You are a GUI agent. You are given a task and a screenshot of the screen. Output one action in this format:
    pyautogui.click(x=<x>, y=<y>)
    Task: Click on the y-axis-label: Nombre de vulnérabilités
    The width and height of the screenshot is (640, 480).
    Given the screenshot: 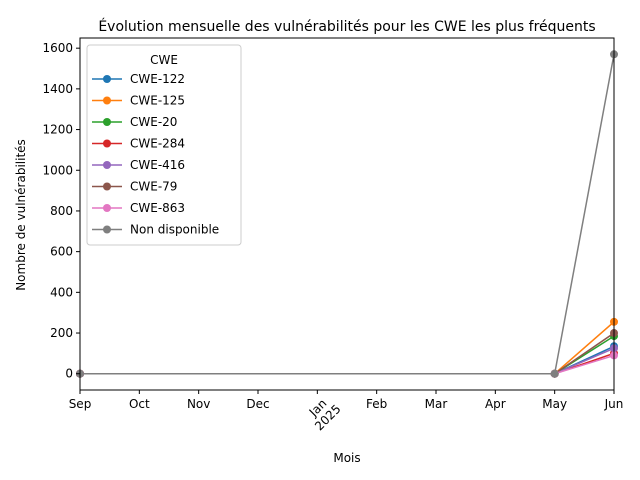 What is the action you would take?
    pyautogui.click(x=21, y=215)
    